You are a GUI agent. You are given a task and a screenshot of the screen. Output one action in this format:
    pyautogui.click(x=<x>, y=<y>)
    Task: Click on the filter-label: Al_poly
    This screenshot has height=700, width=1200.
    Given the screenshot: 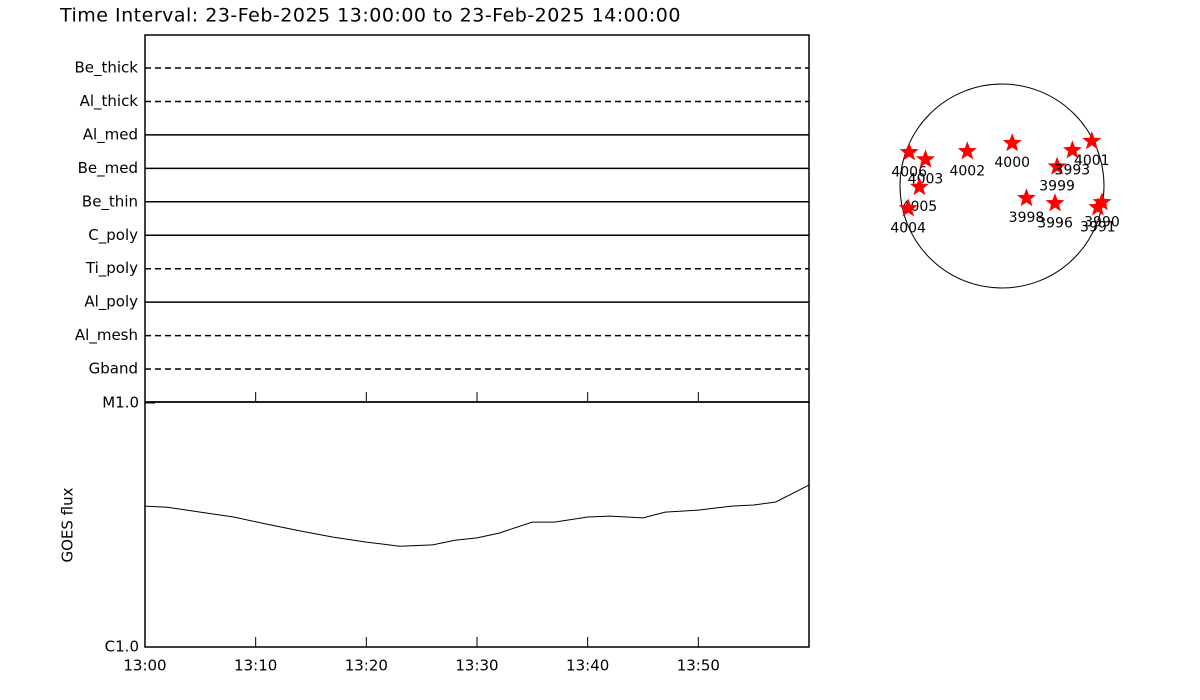 What is the action you would take?
    pyautogui.click(x=111, y=302)
    